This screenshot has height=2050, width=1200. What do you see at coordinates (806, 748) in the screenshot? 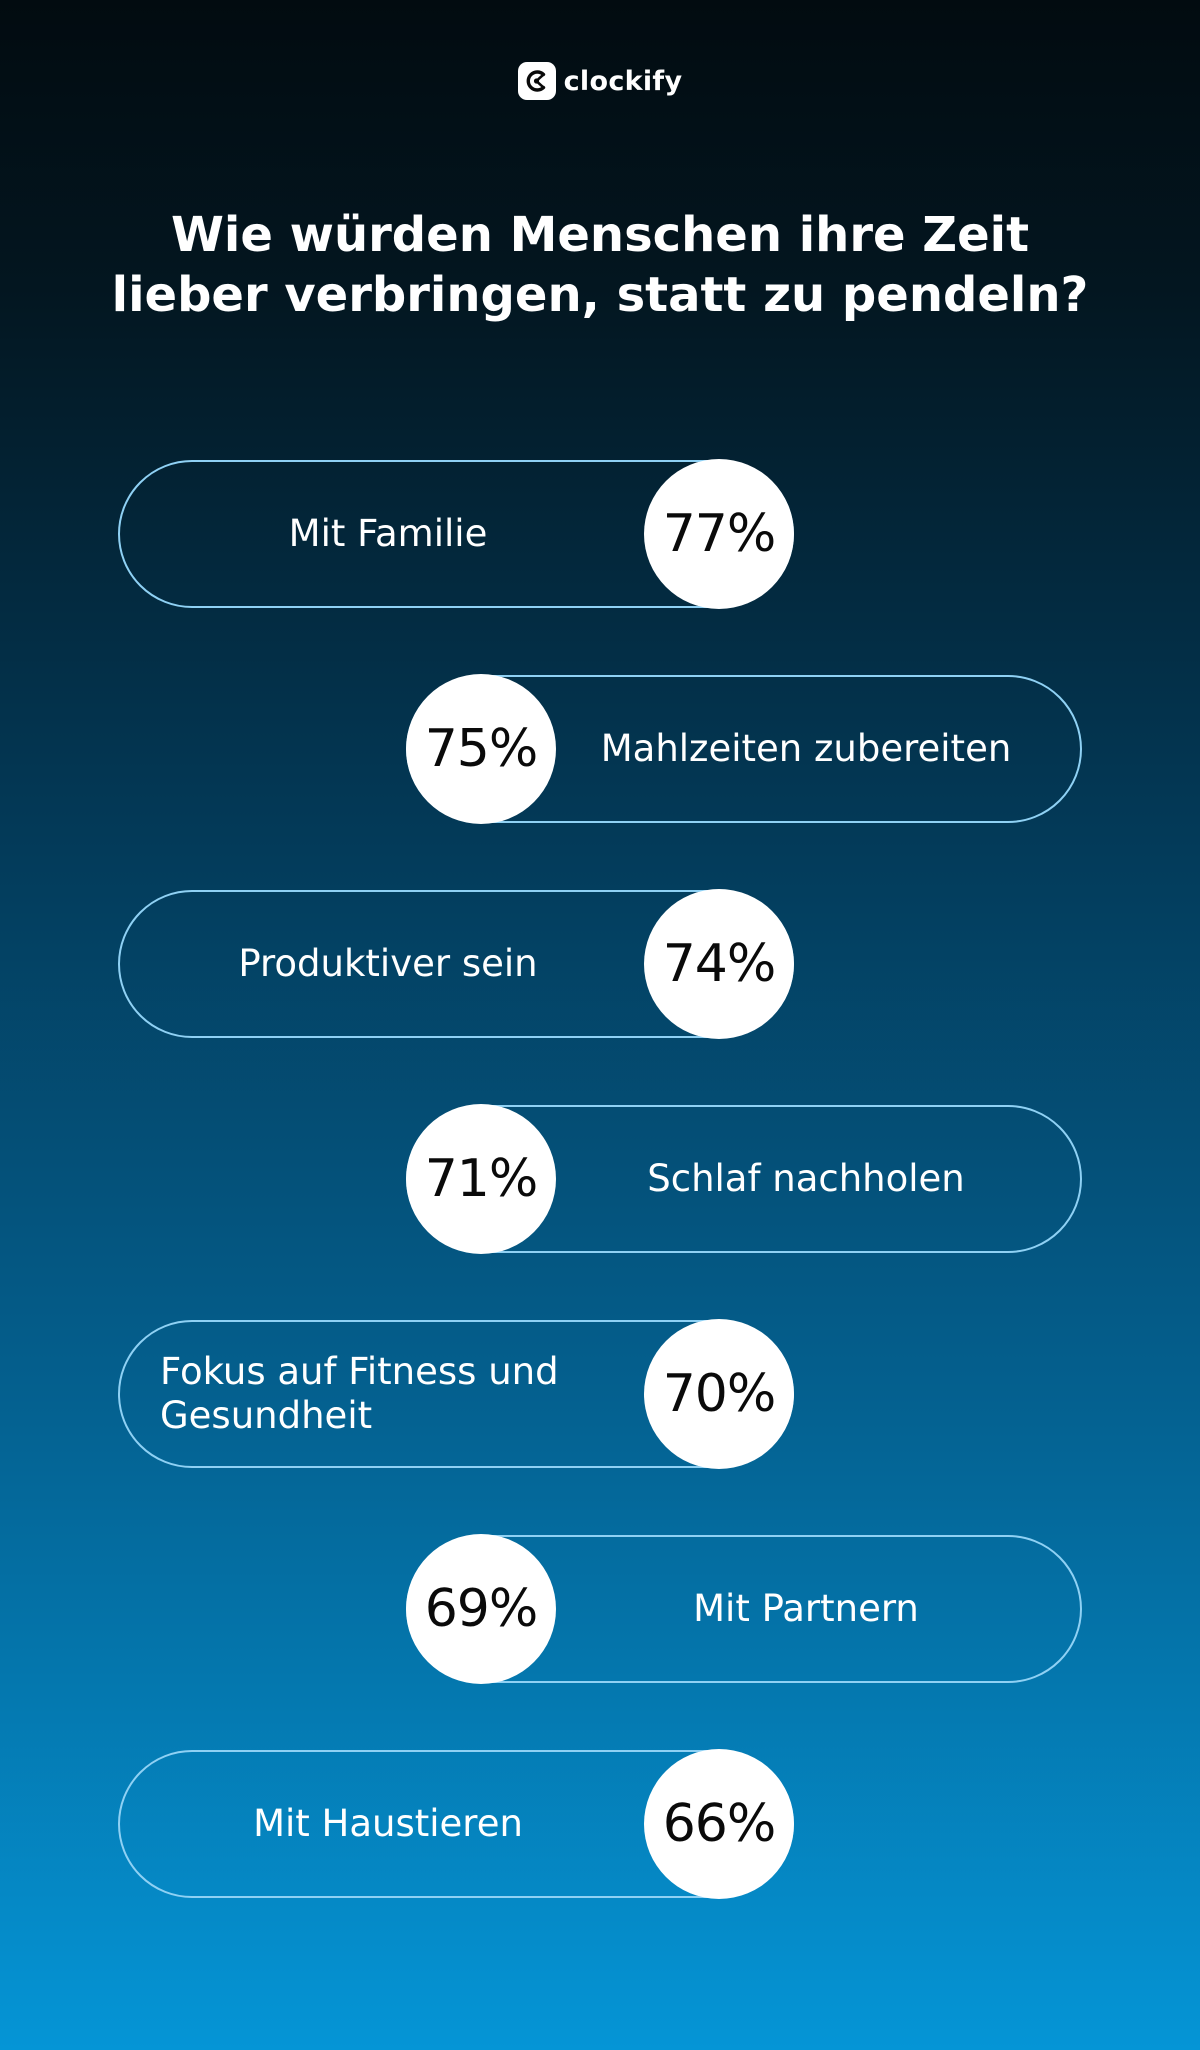
I see `category-label: Mahlzeiten zubereiten` at bounding box center [806, 748].